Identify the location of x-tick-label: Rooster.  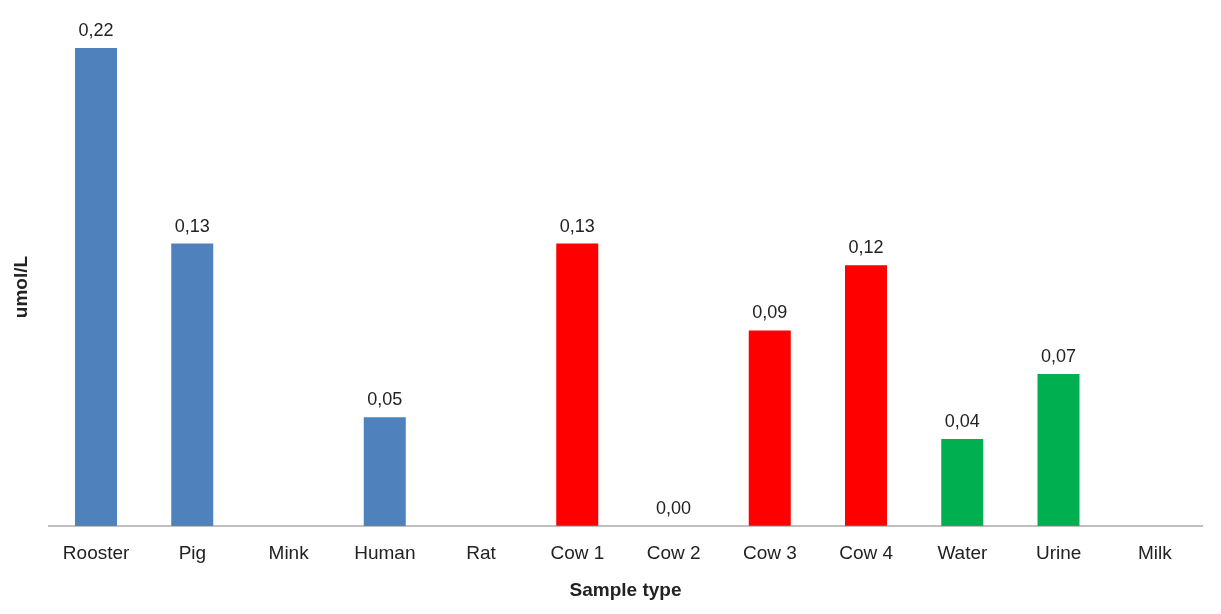
(96, 553).